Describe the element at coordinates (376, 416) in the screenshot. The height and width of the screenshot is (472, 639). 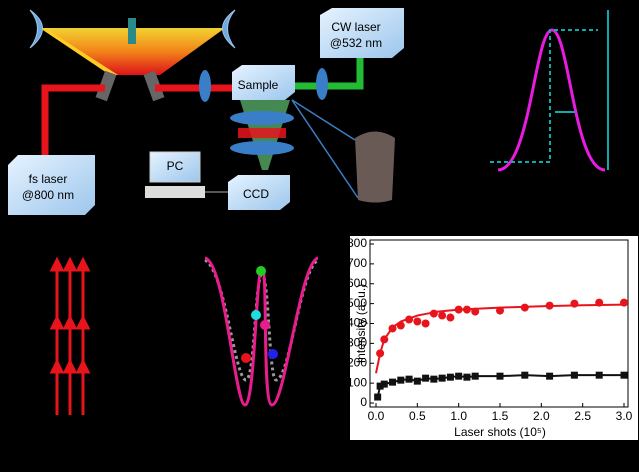
I see `x-tick-label: 0.0` at that location.